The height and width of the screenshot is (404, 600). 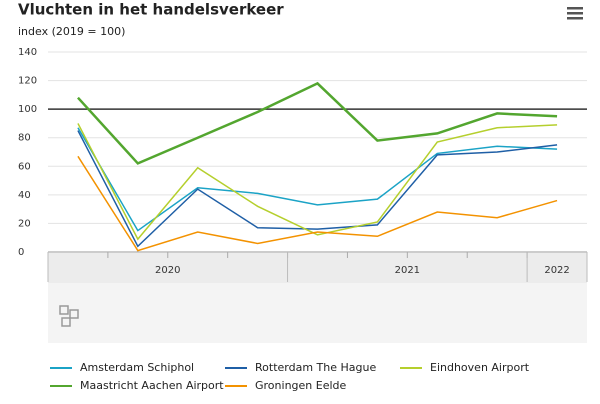 What do you see at coordinates (315, 367) in the screenshot?
I see `legend-label: Rotterdam The Hague` at bounding box center [315, 367].